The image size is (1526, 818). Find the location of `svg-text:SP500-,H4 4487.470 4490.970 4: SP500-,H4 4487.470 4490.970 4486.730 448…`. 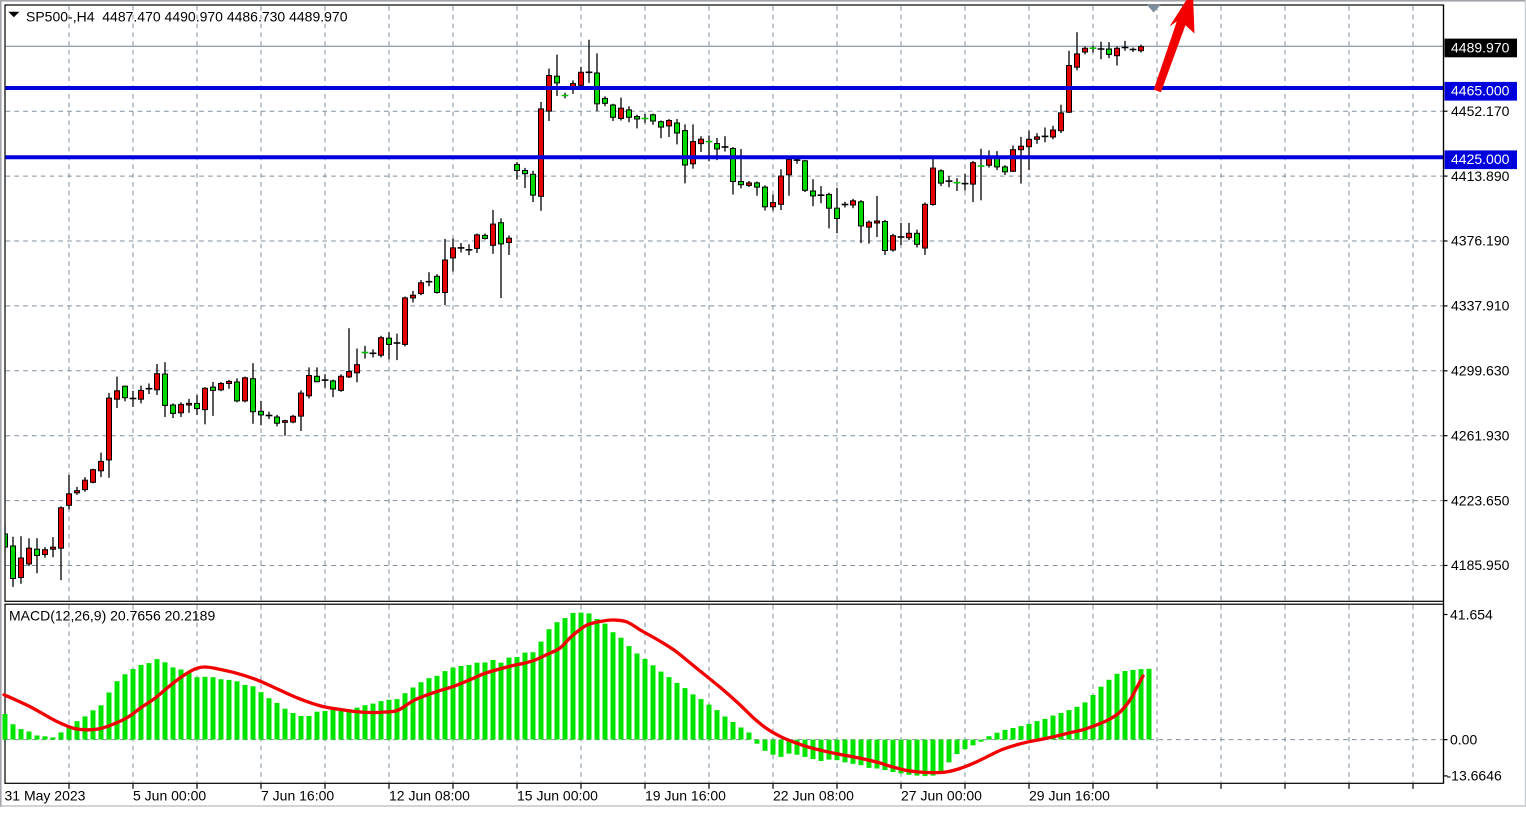

svg-text:SP500-,H4 4487.470 4490.970 4: SP500-,H4 4487.470 4490.970 4486.730 448… is located at coordinates (187, 17).